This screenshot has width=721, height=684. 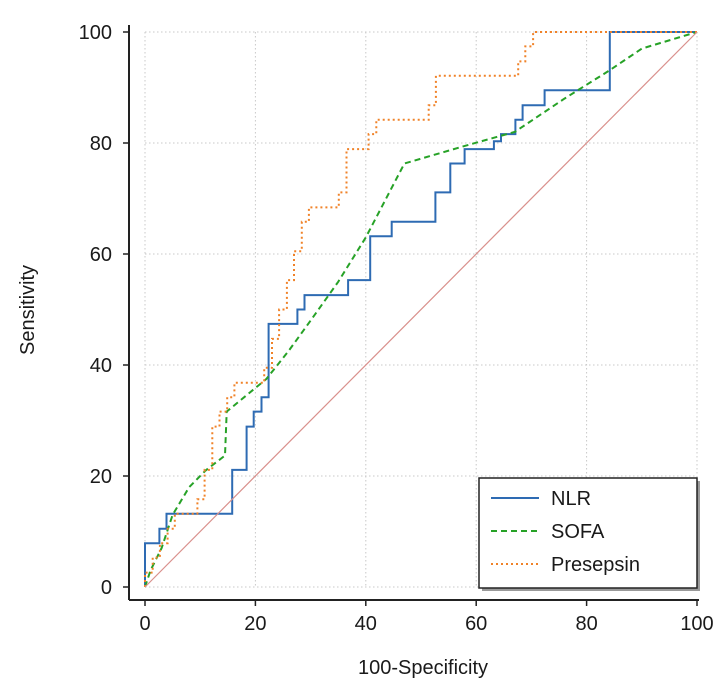 I want to click on x-tick-label-4: 80, so click(x=586, y=624).